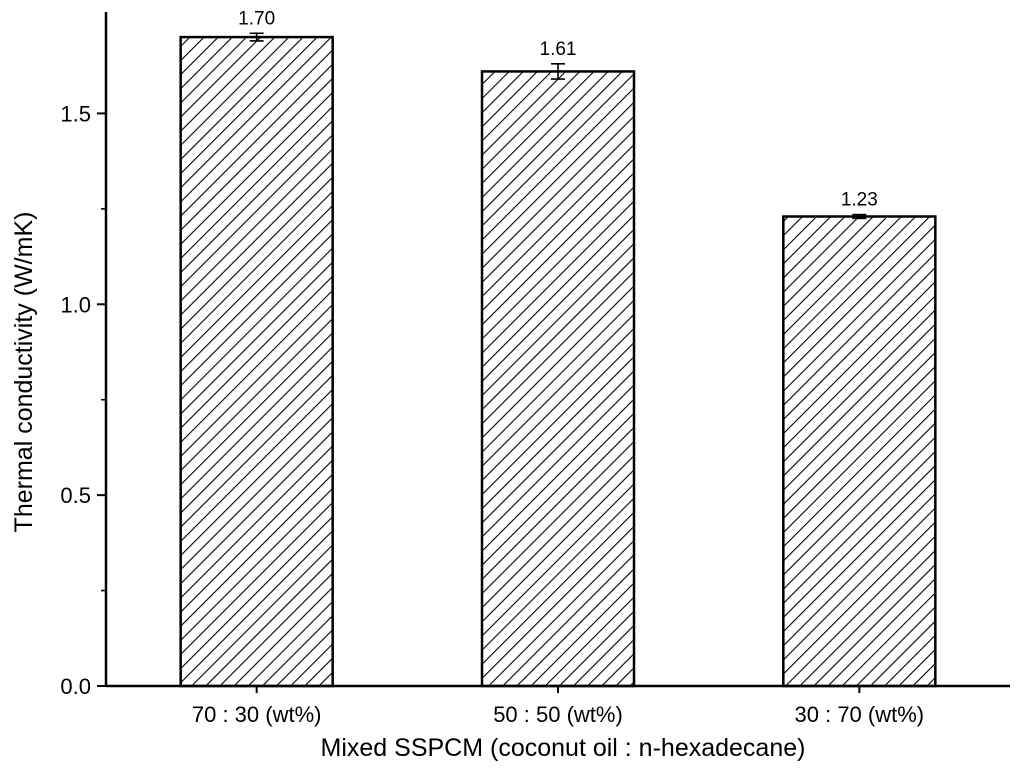  Describe the element at coordinates (24, 372) in the screenshot. I see `y-axis-title: Thermal conductivity (W/mK)` at that location.